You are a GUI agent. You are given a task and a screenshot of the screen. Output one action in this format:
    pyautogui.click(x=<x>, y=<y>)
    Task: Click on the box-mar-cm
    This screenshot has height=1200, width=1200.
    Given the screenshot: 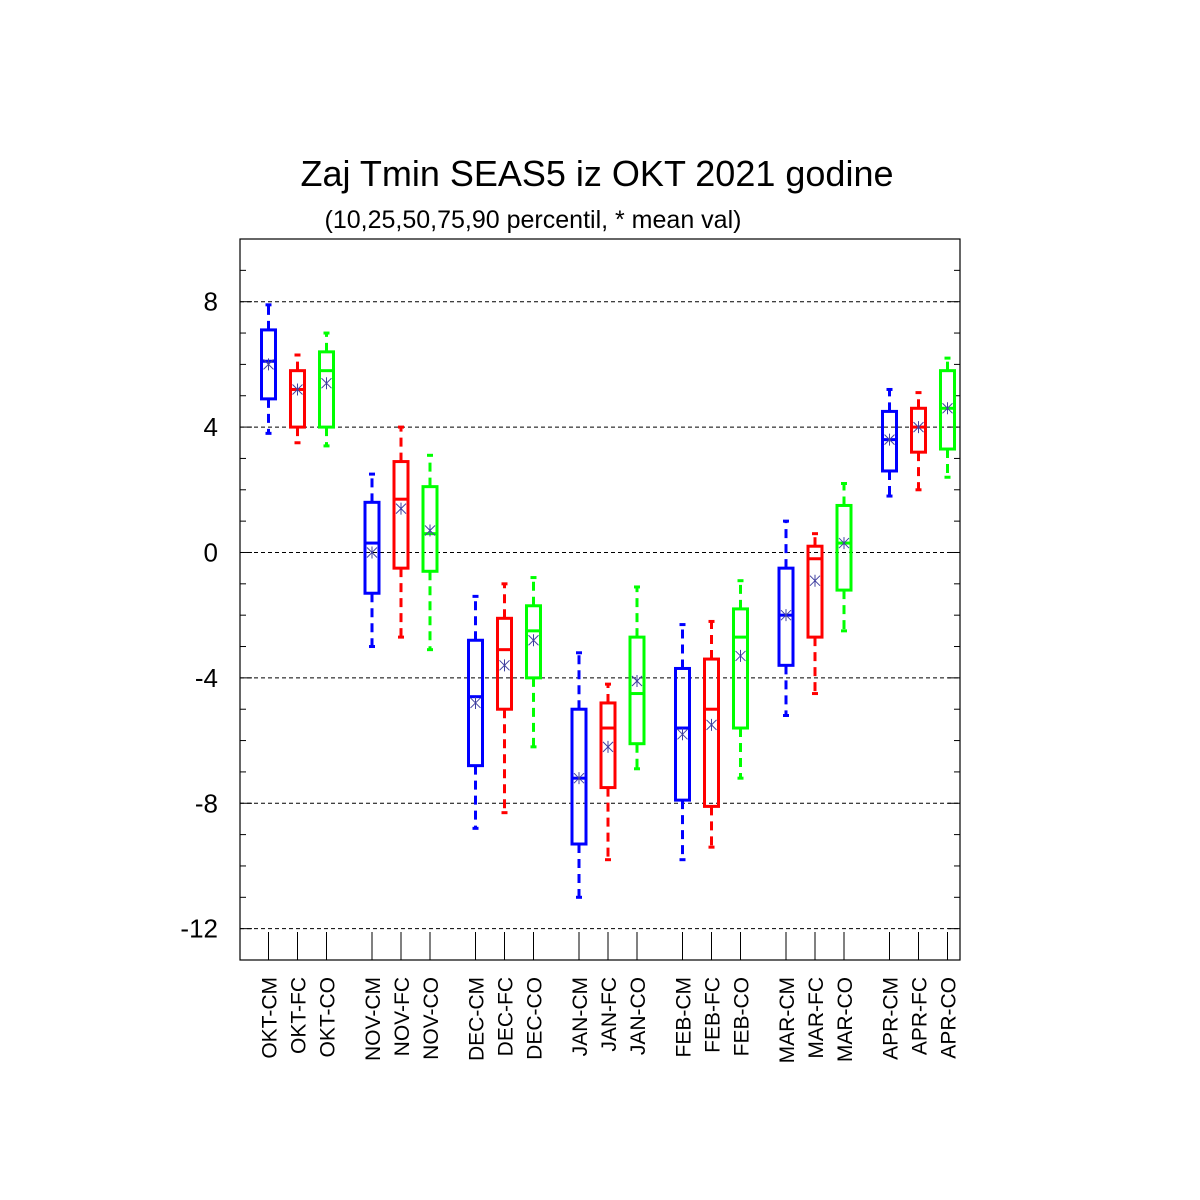 What is the action you would take?
    pyautogui.click(x=786, y=618)
    